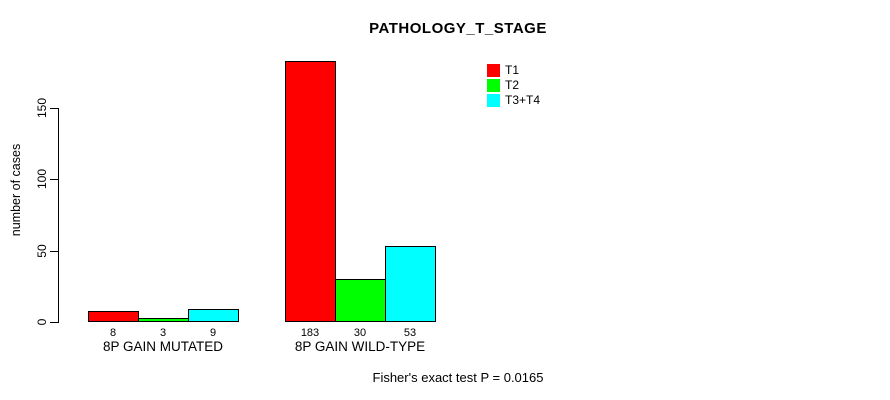 The image size is (890, 400). What do you see at coordinates (523, 100) in the screenshot?
I see `legend-label-t3t4: T3+T4` at bounding box center [523, 100].